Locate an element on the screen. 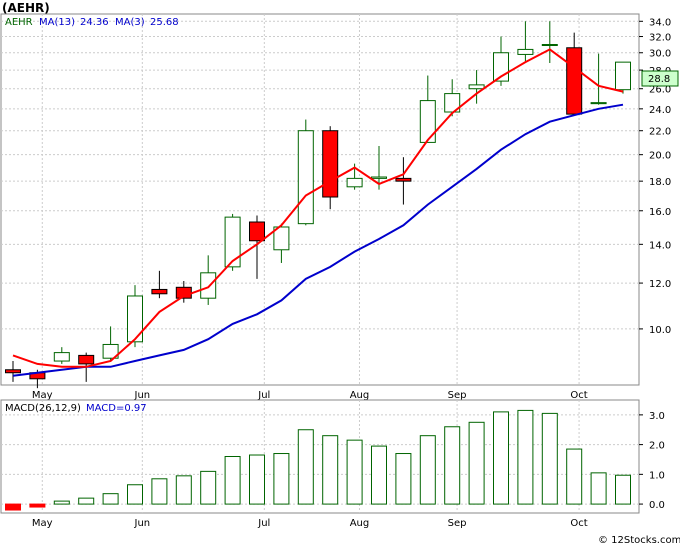  price-x-label: Jun is located at coordinates (142, 395).